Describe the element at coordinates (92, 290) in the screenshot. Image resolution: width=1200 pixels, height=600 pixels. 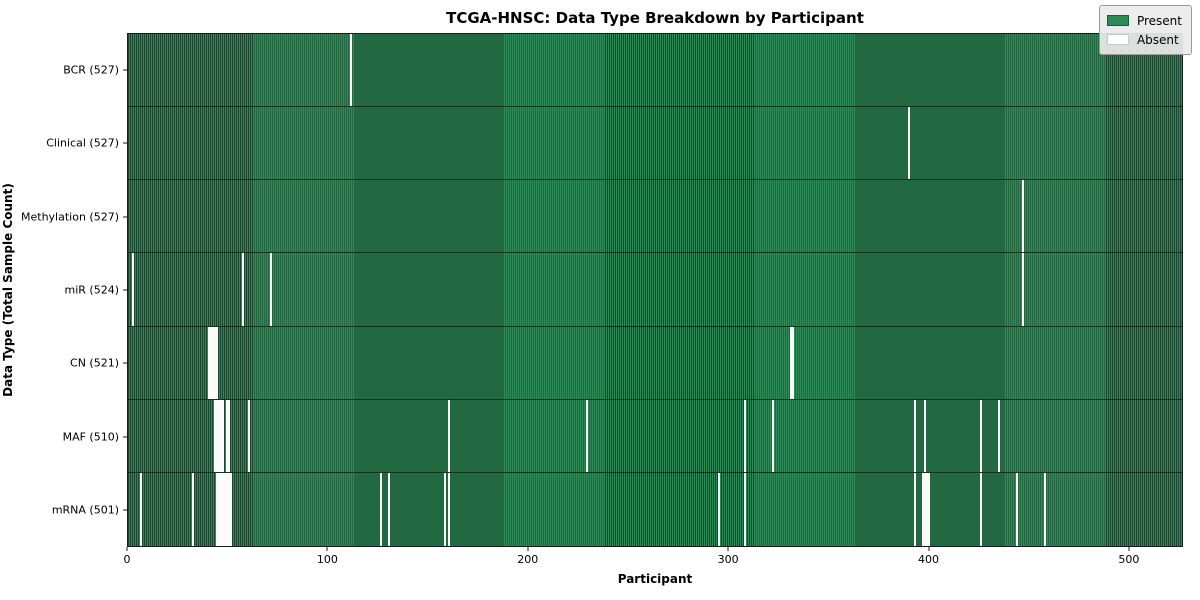
I see `y-tick-label-mir: miR (524)` at that location.